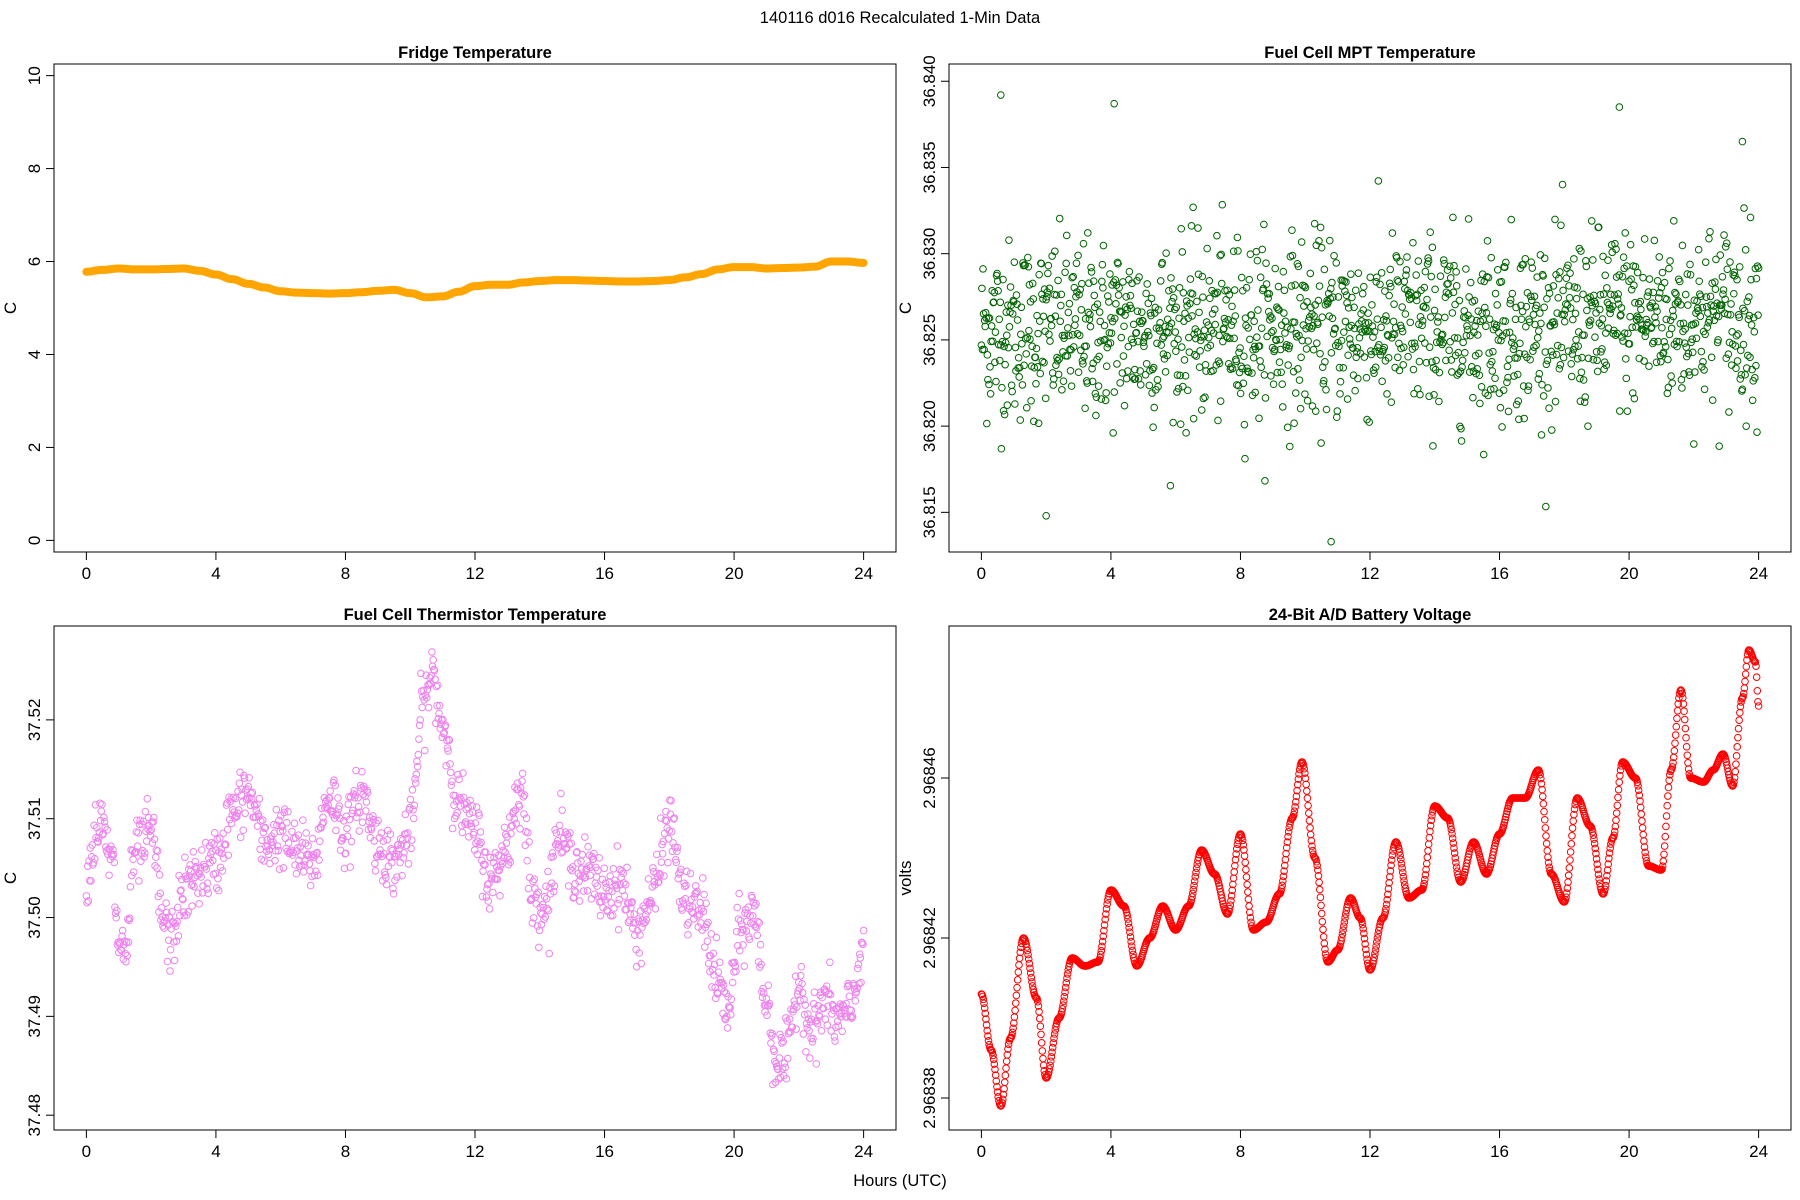  I want to click on y-tick-label: 6, so click(34, 261).